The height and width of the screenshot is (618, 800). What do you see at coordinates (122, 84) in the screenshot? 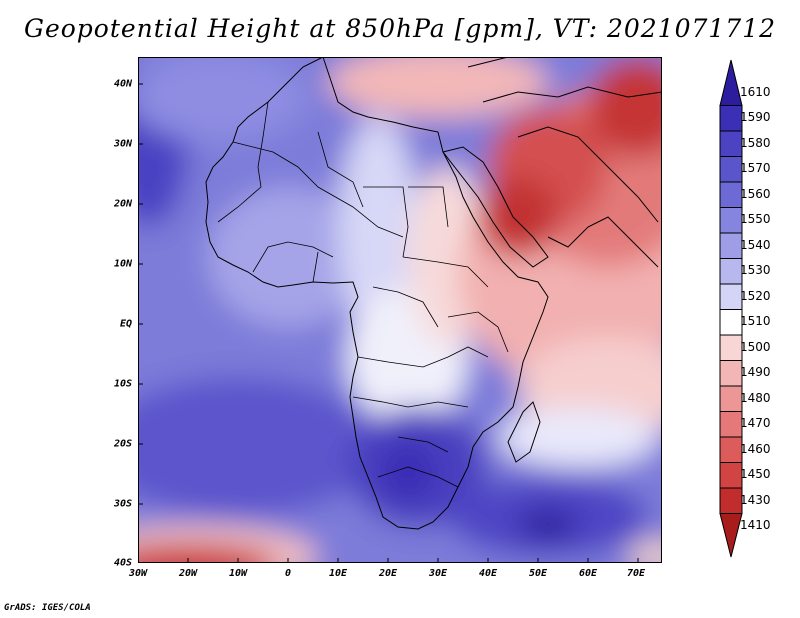
I see `lat-label-40n: 40N` at bounding box center [122, 84].